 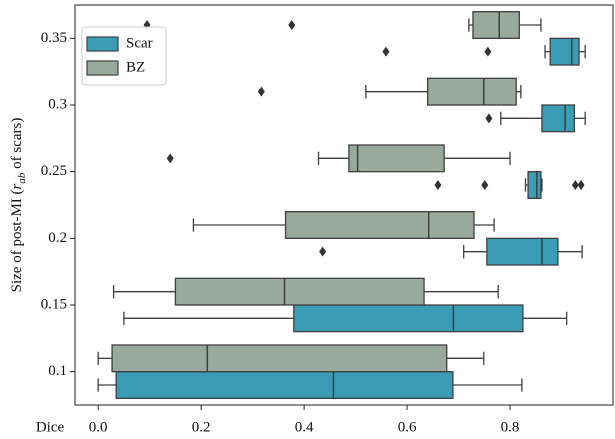 What do you see at coordinates (57, 371) in the screenshot?
I see `y-tick-label: 0.1` at bounding box center [57, 371].